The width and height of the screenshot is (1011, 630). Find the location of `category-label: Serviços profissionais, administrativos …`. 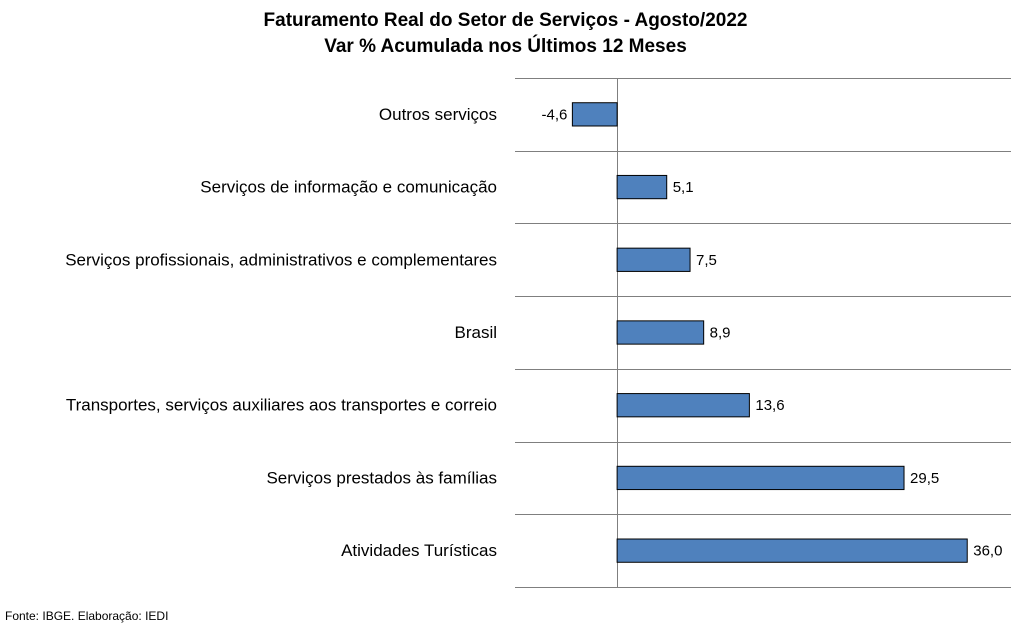

category-label: Serviços profissionais, administrativos … is located at coordinates (281, 259).